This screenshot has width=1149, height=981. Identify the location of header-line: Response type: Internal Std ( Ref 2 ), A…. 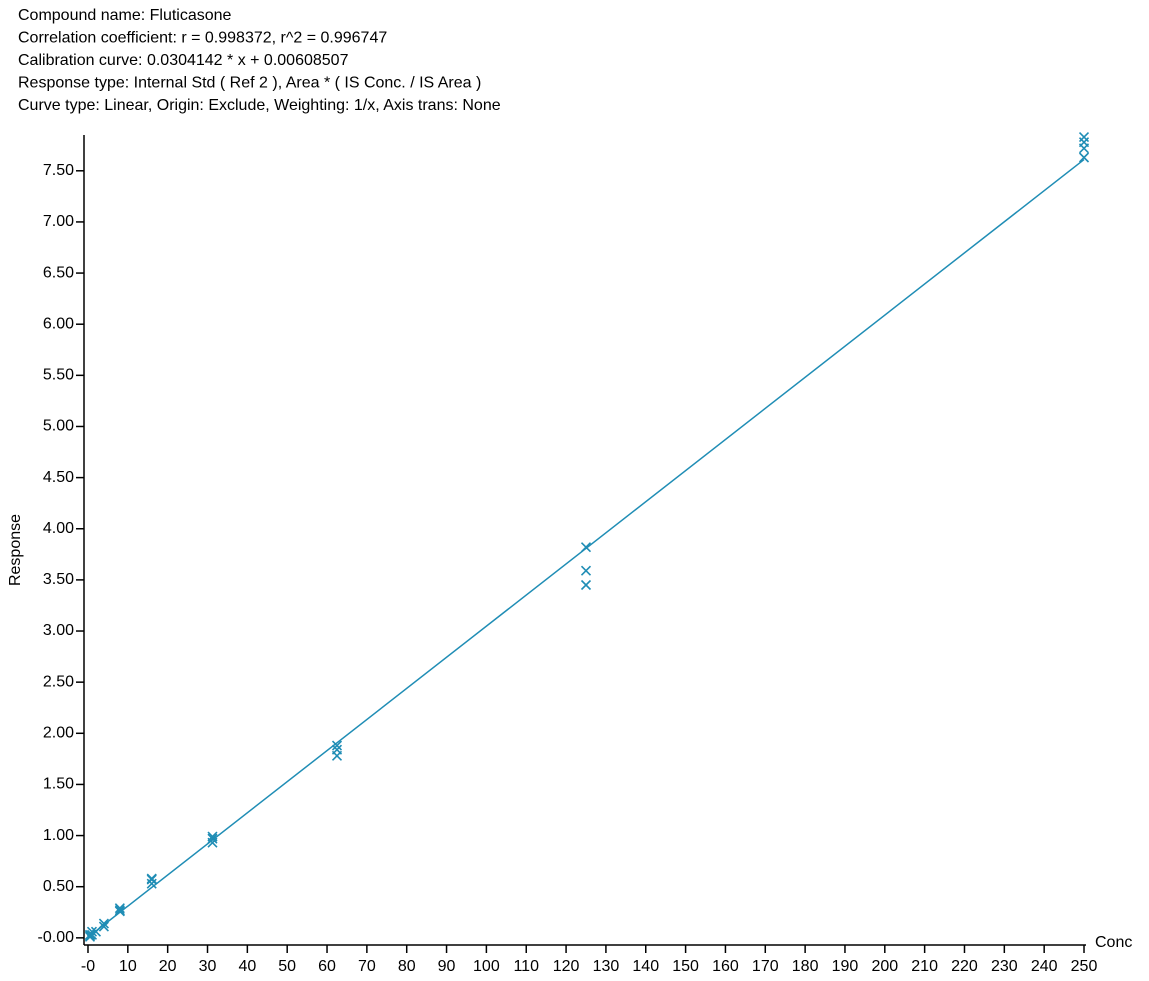
(249, 83).